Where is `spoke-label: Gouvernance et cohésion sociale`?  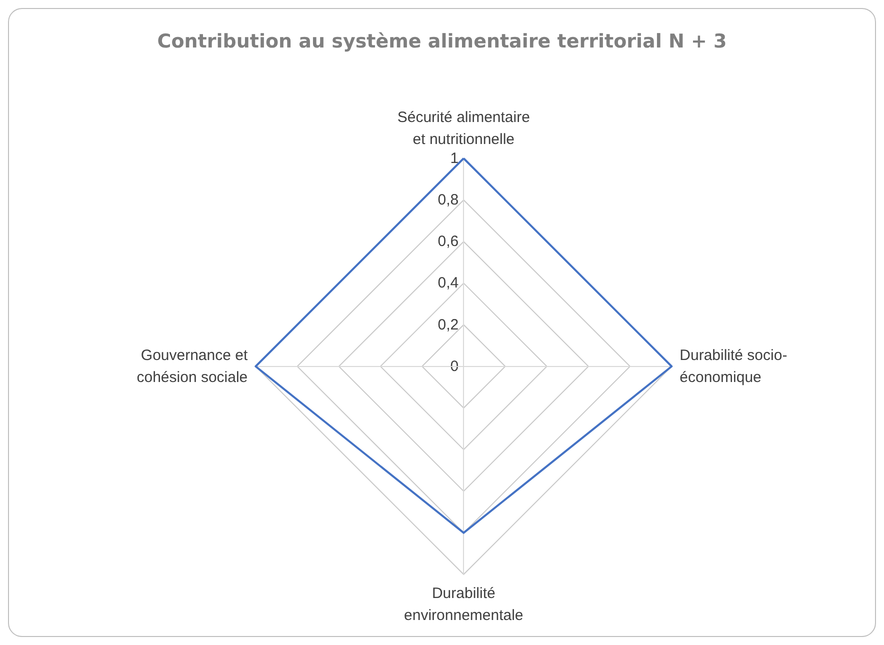 spoke-label: Gouvernance et cohésion sociale is located at coordinates (192, 366).